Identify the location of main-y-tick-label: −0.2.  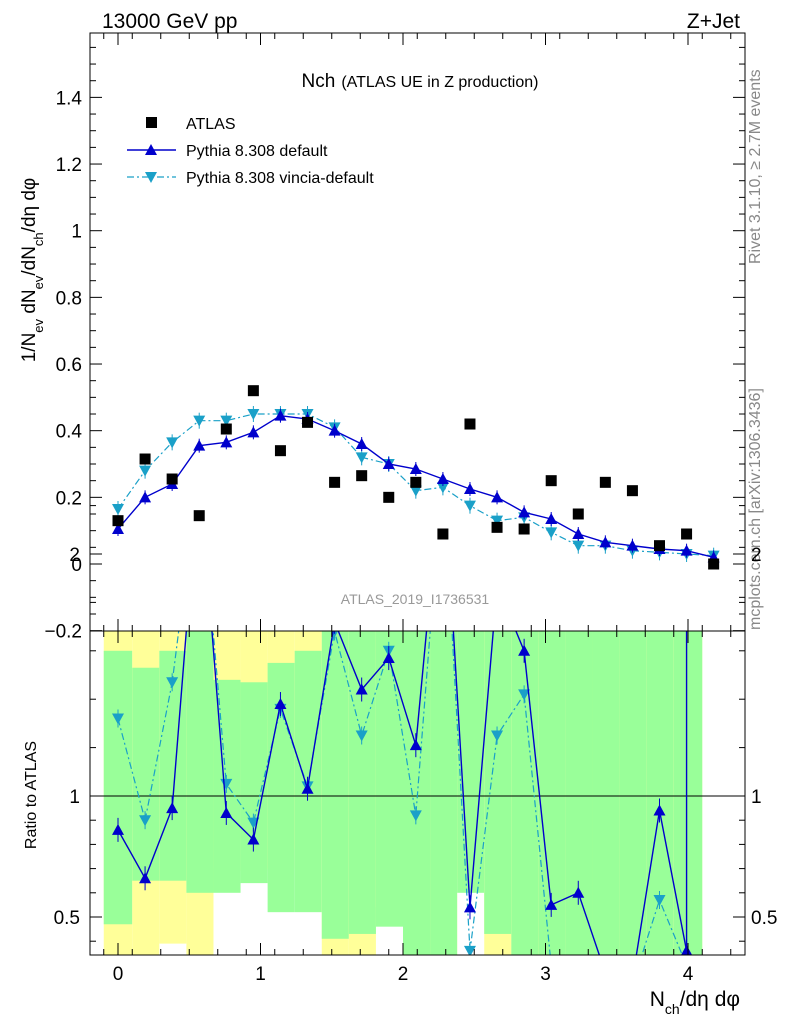
(63, 632).